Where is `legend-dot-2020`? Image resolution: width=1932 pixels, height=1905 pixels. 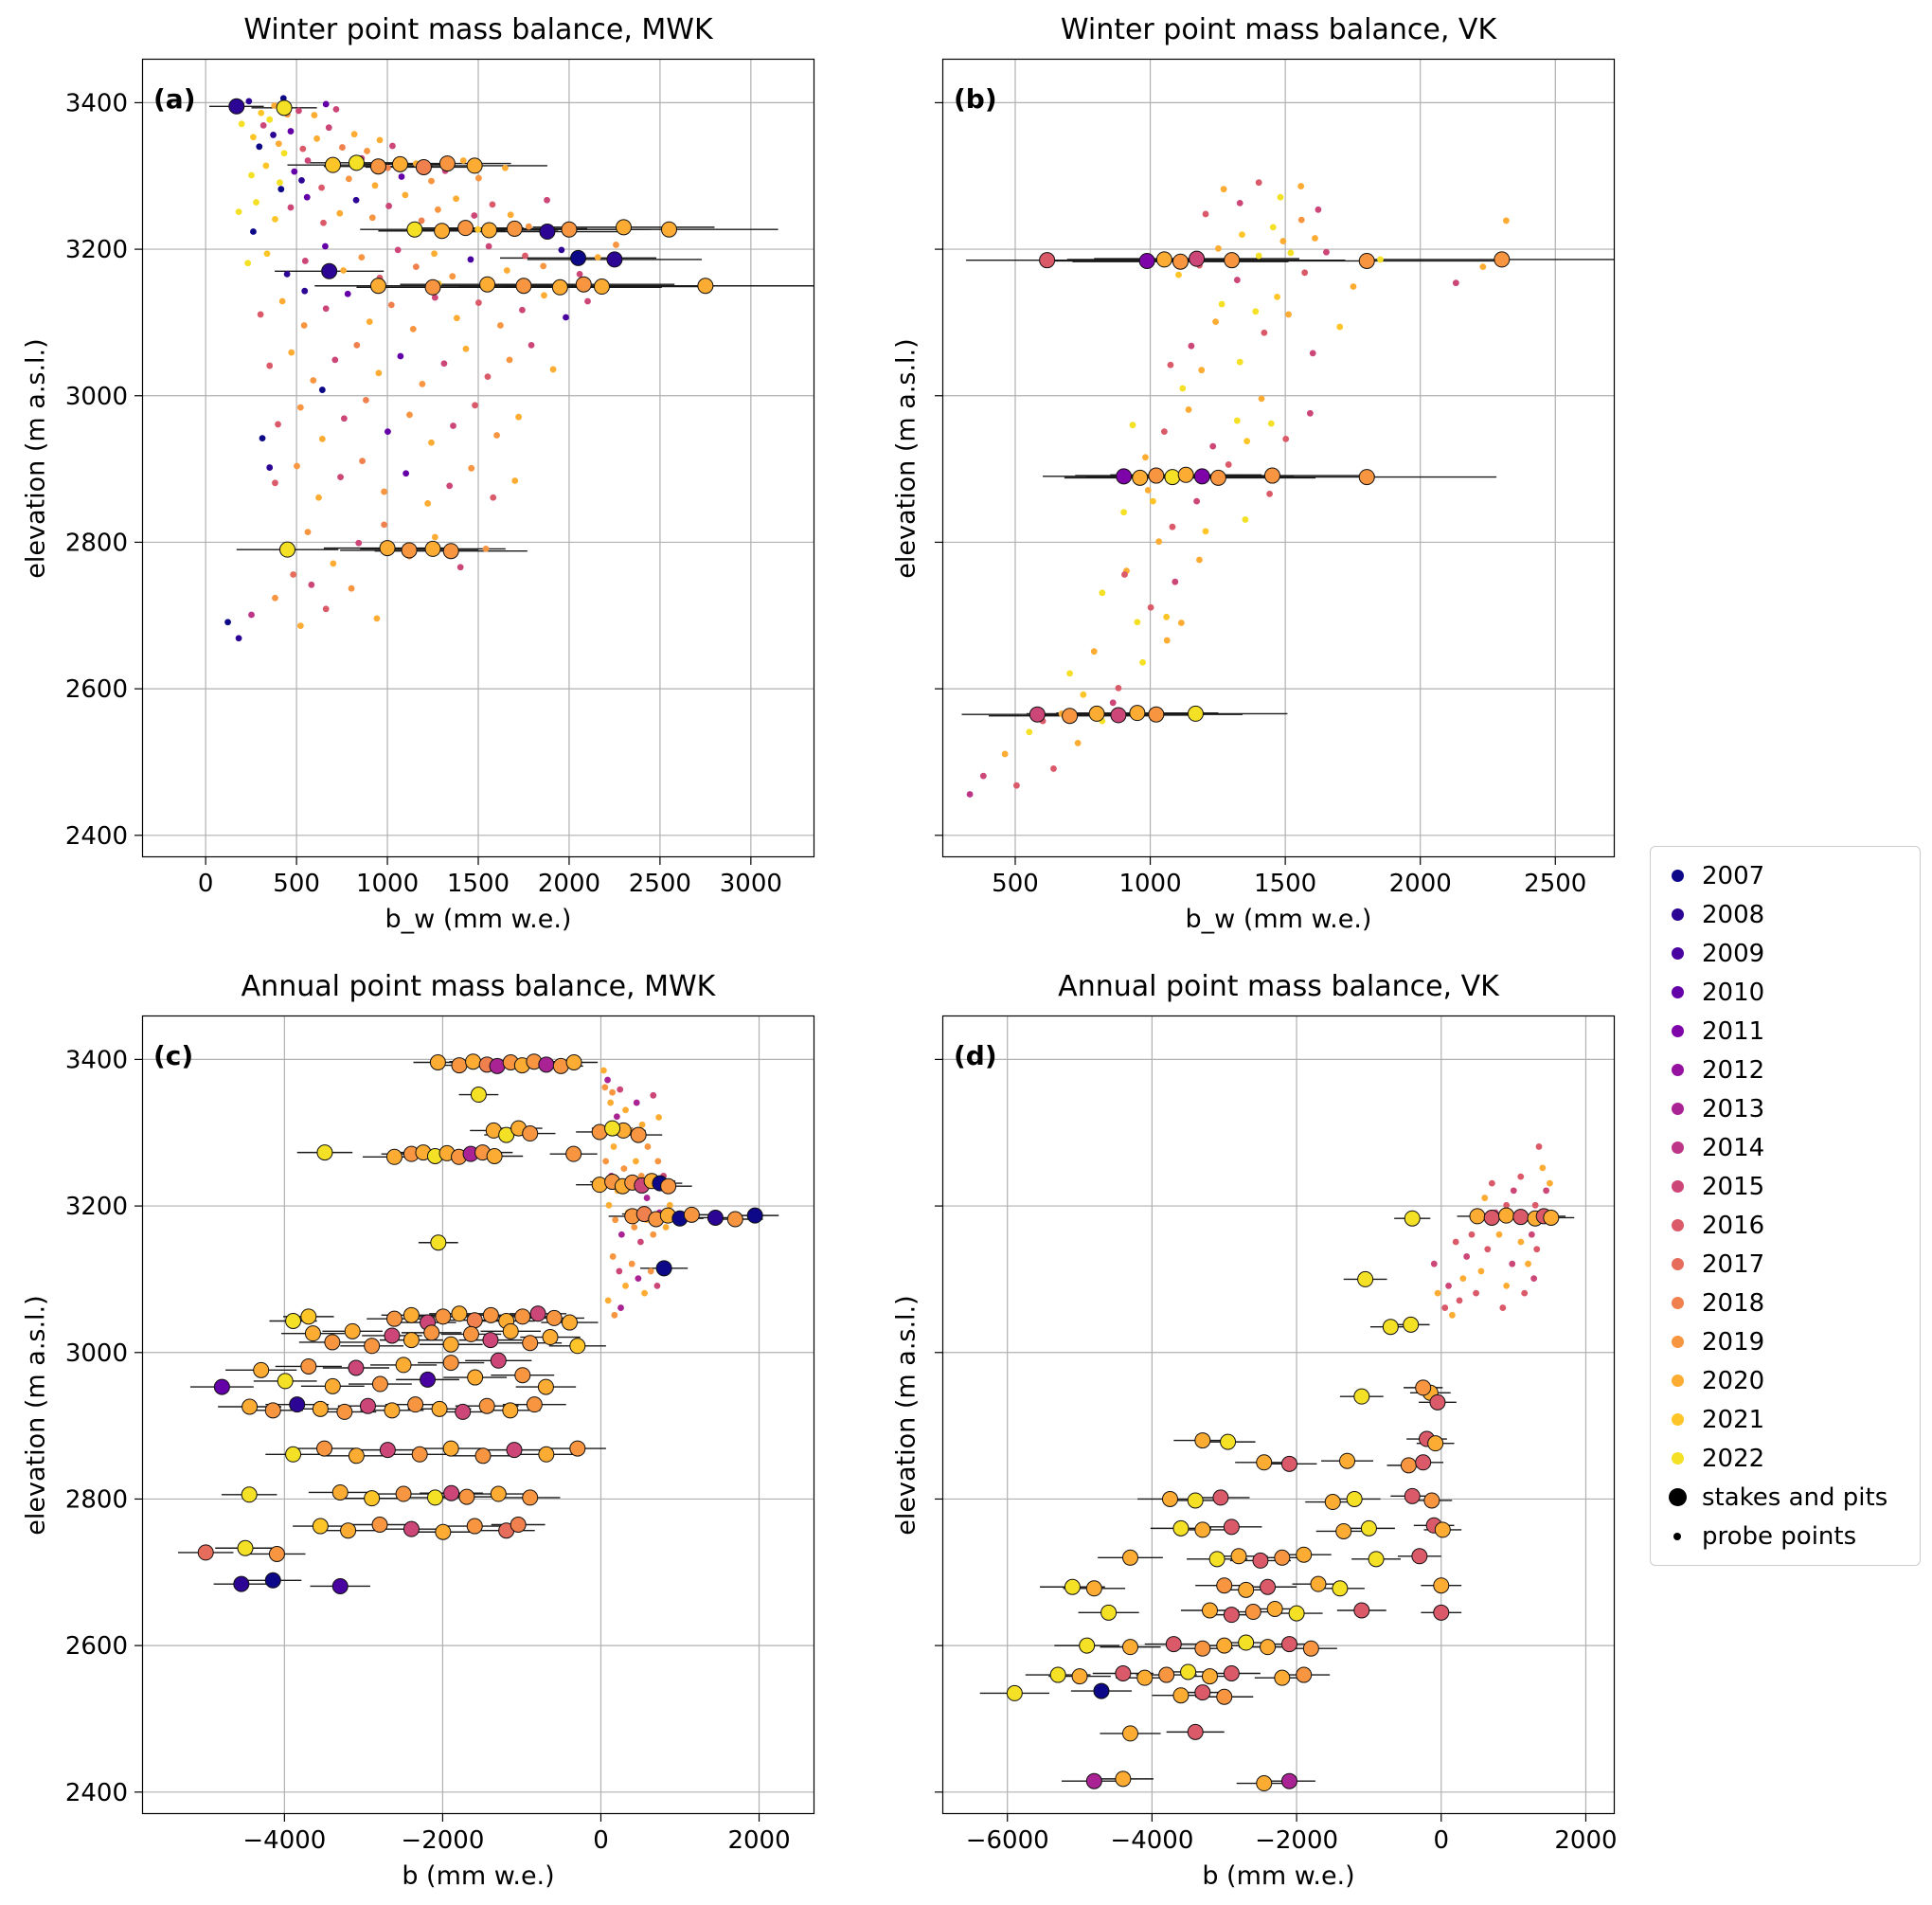 legend-dot-2020 is located at coordinates (1677, 1381).